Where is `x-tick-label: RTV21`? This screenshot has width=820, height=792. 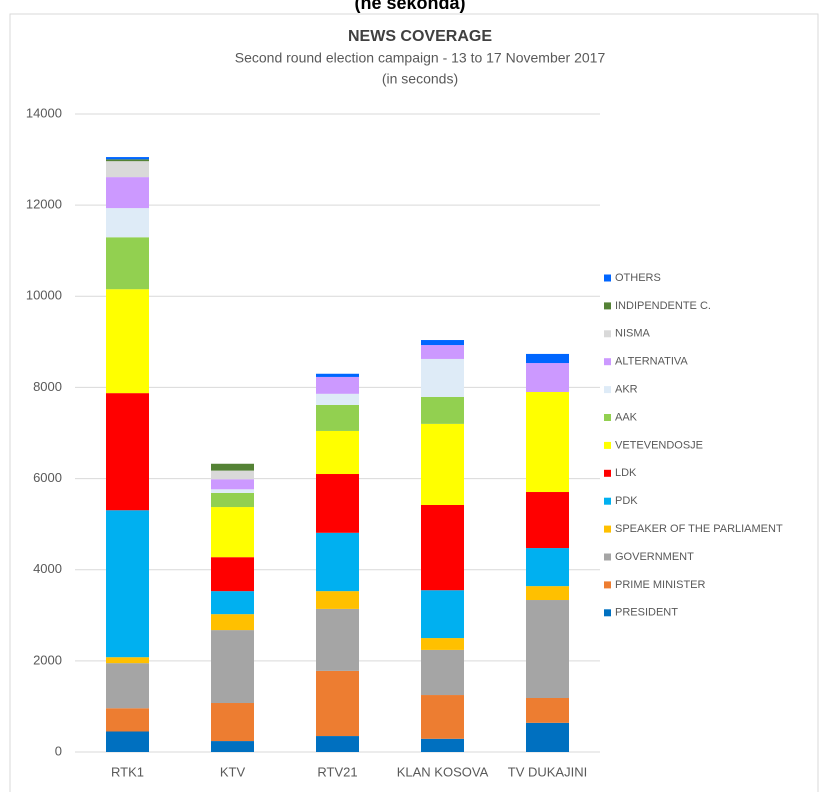
x-tick-label: RTV21 is located at coordinates (337, 771).